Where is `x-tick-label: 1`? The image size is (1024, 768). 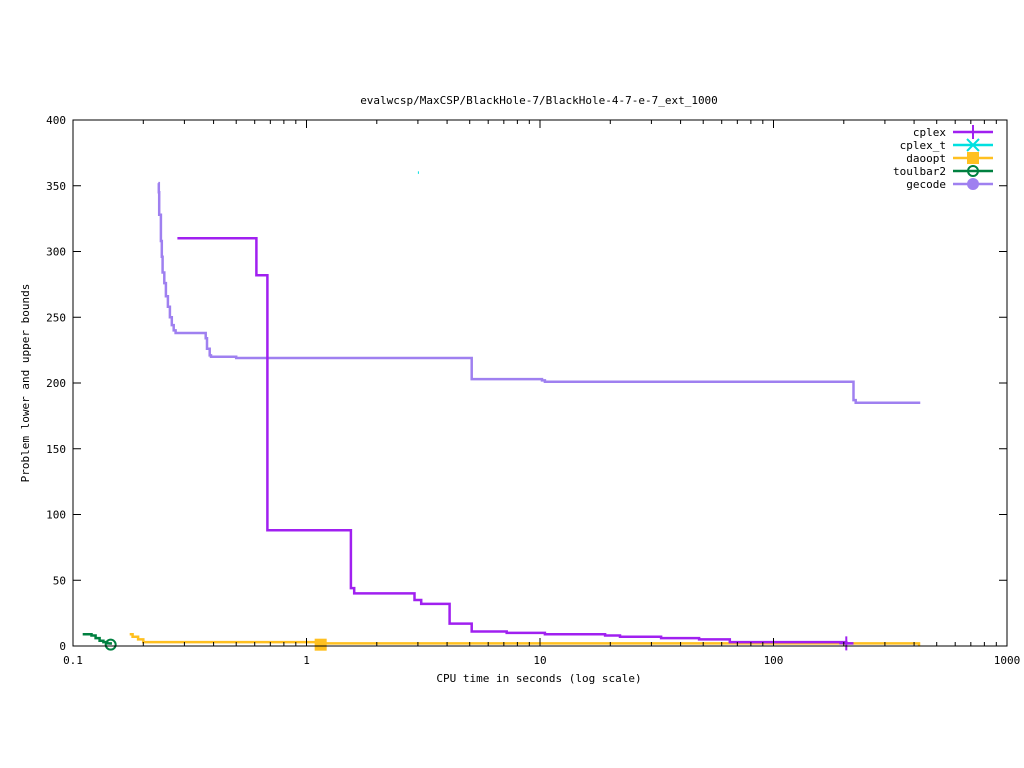
x-tick-label: 1 is located at coordinates (306, 660).